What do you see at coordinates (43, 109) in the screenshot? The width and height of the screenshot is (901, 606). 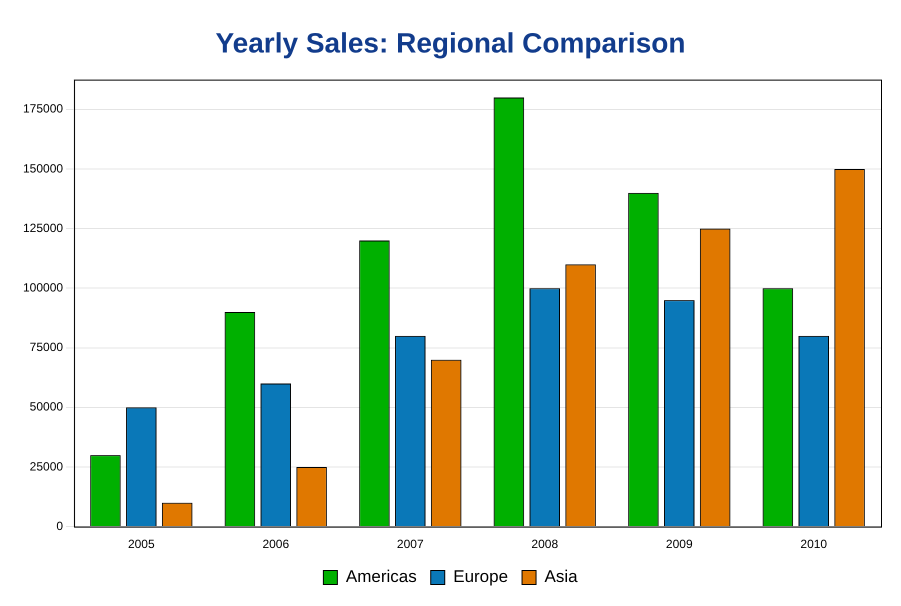 I see `y-tick-label: 175000` at bounding box center [43, 109].